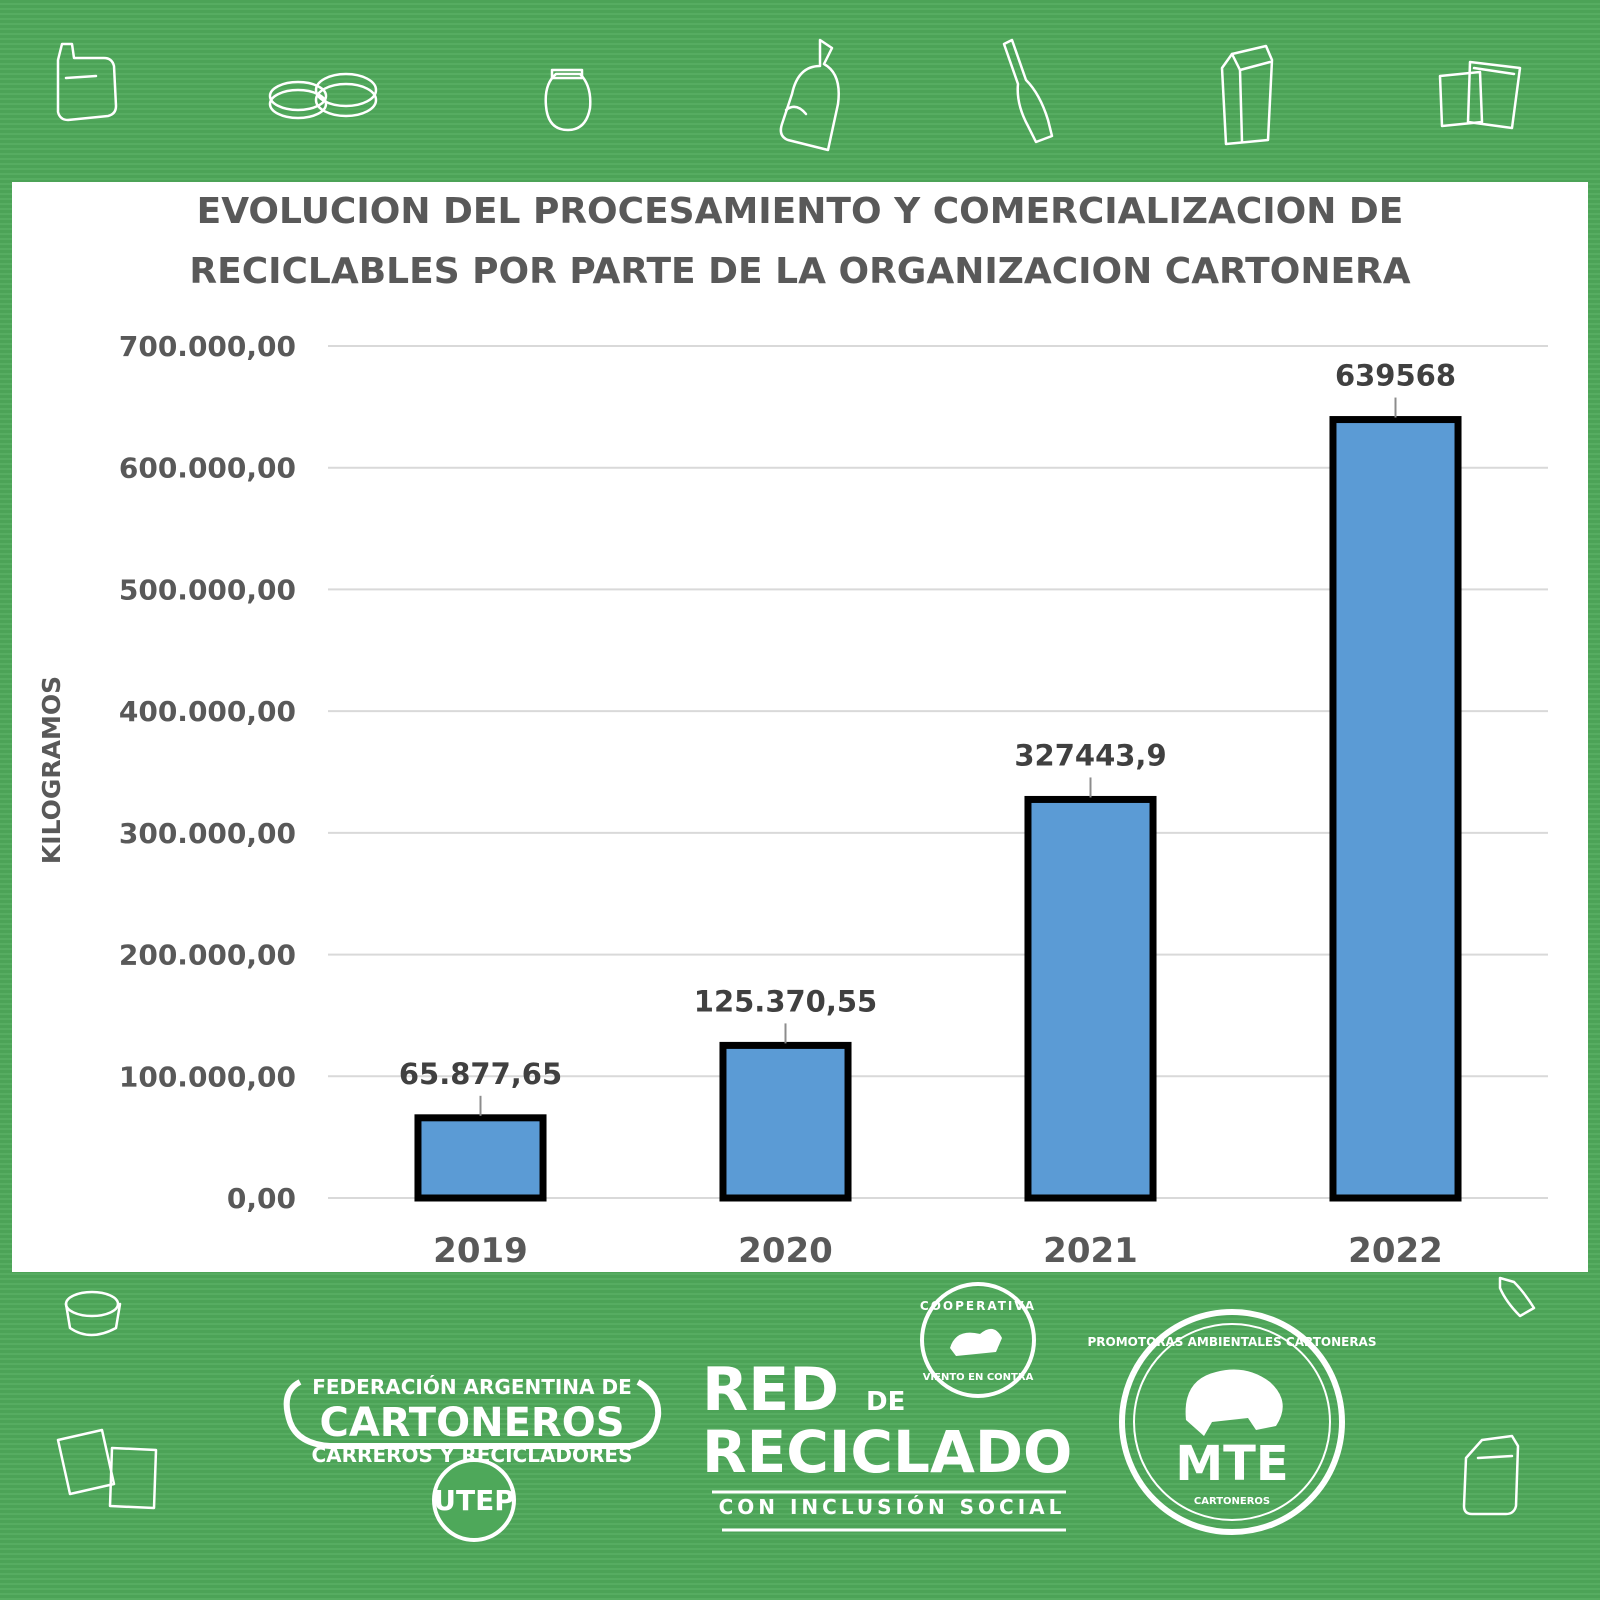  I want to click on mte-name: MTE, so click(1231, 1464).